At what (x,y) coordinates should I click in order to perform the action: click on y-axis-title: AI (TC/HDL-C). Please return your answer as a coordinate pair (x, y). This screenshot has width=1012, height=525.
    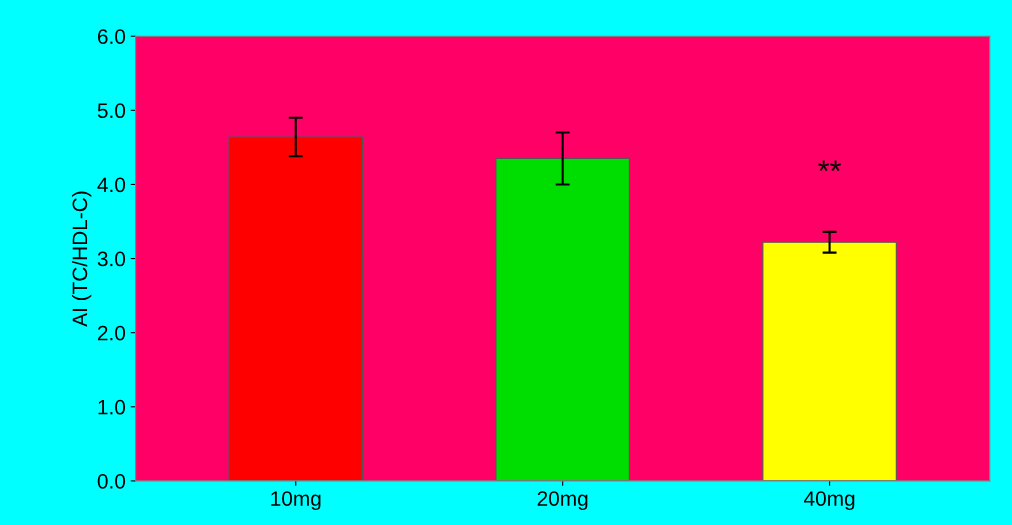
    Looking at the image, I should click on (81, 259).